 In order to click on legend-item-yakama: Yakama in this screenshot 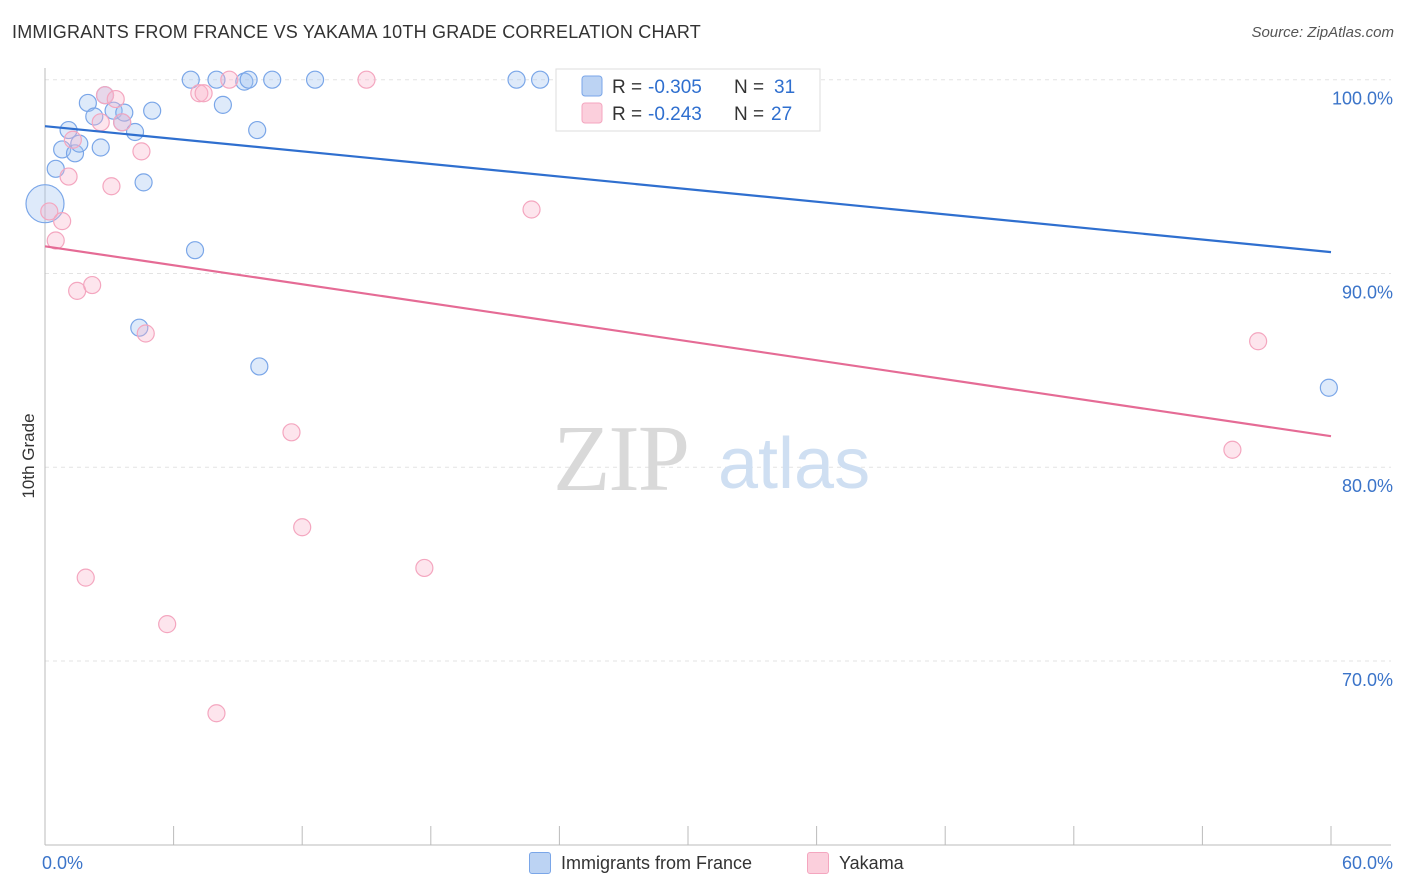, I will do `click(855, 863)`.